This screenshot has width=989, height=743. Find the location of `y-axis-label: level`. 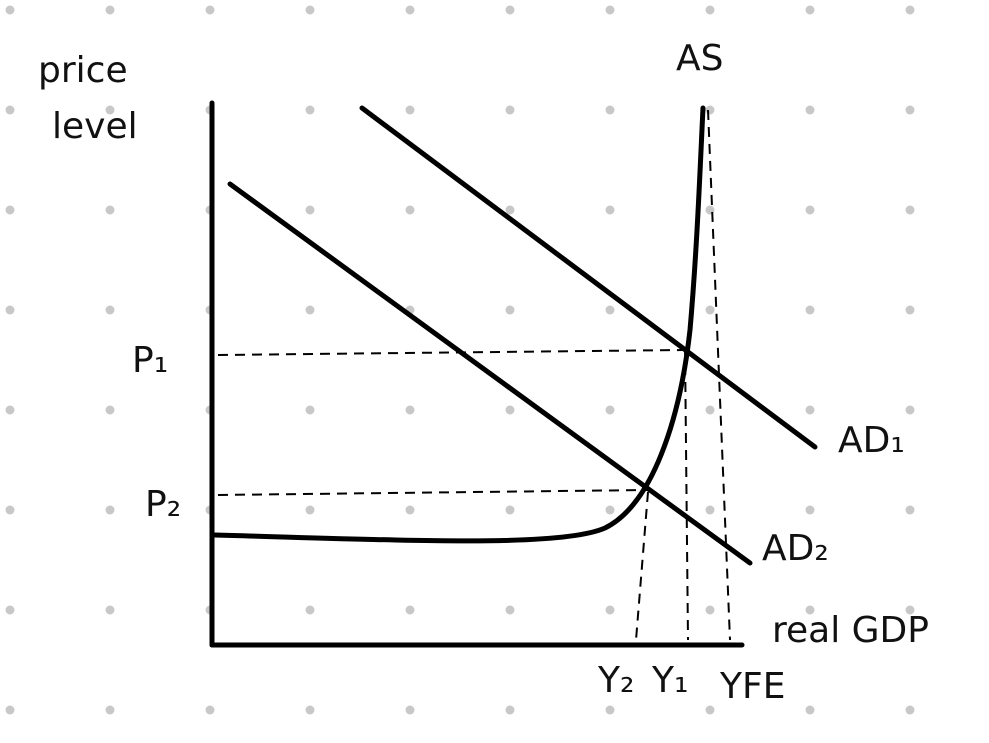

y-axis-label: level is located at coordinates (95, 126).